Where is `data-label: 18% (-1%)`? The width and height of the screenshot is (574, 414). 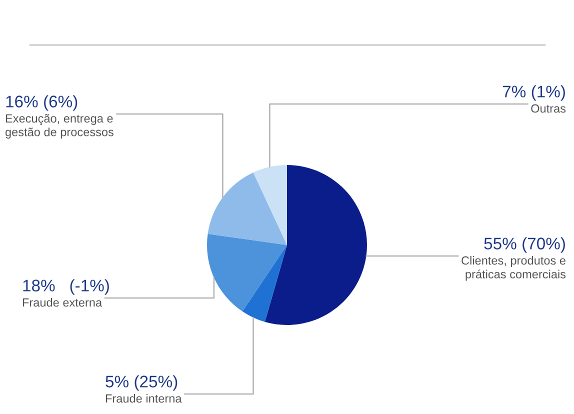 data-label: 18% (-1%) is located at coordinates (66, 287).